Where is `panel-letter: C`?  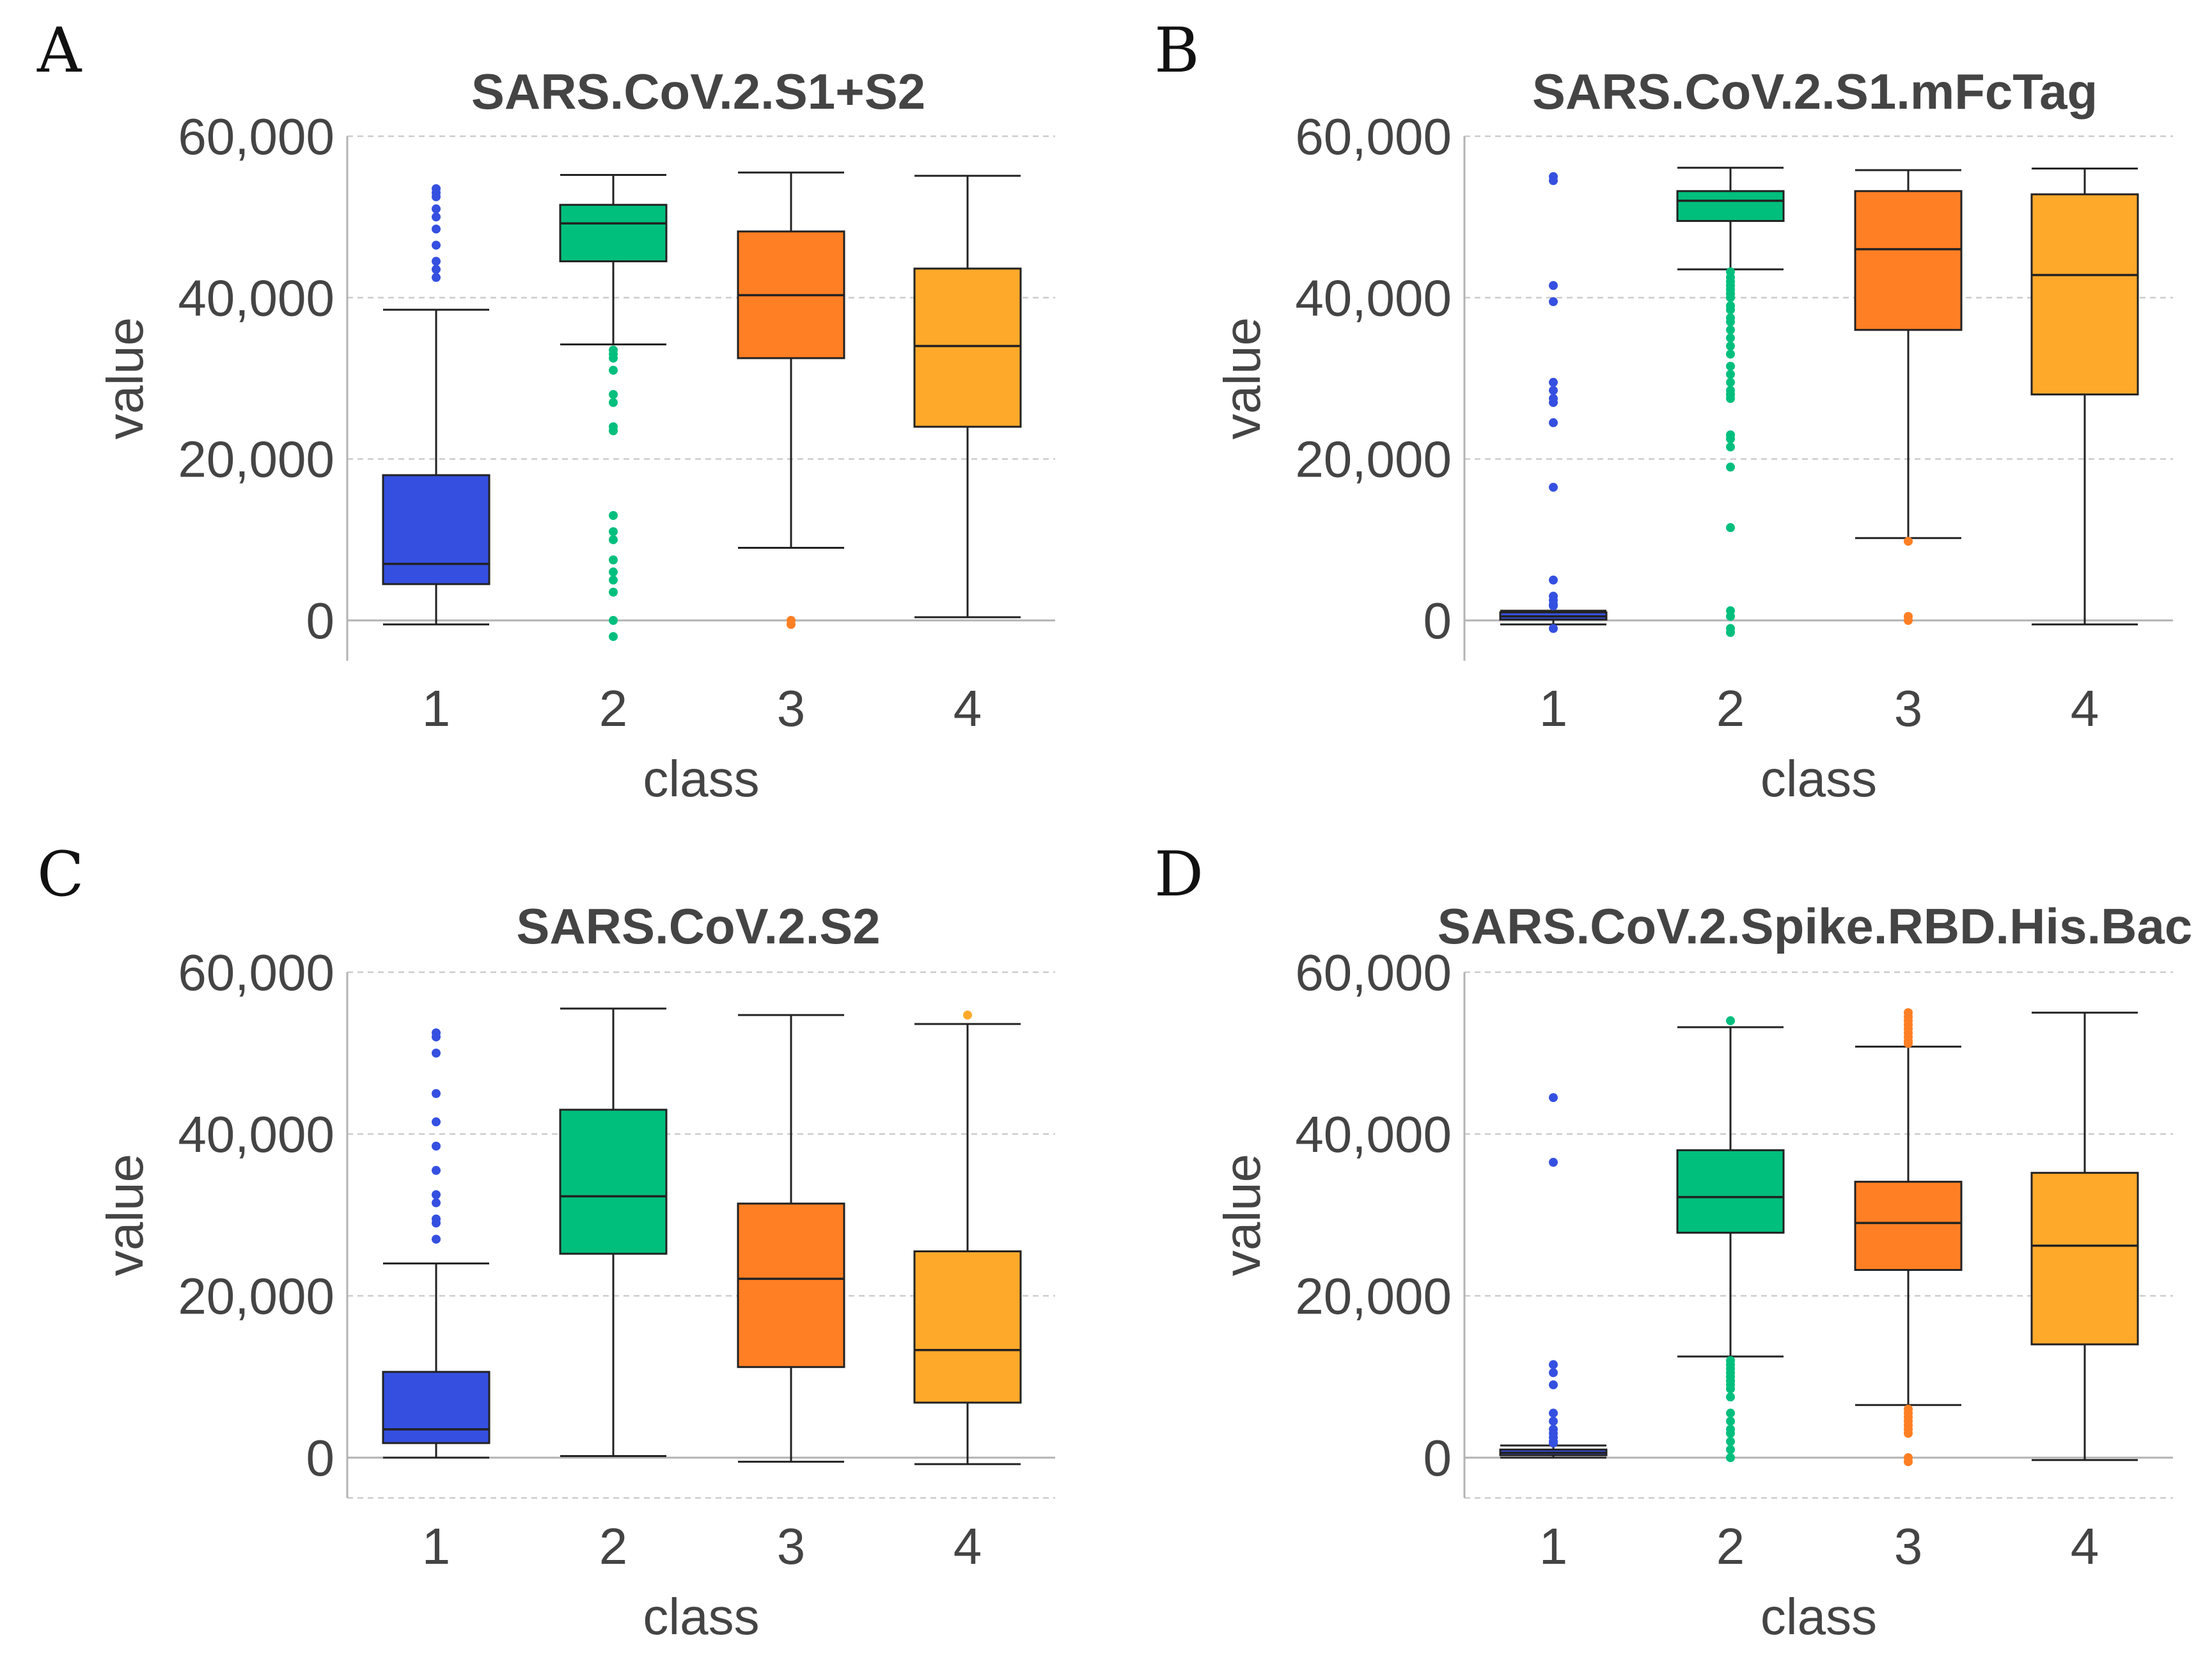 panel-letter: C is located at coordinates (60, 874).